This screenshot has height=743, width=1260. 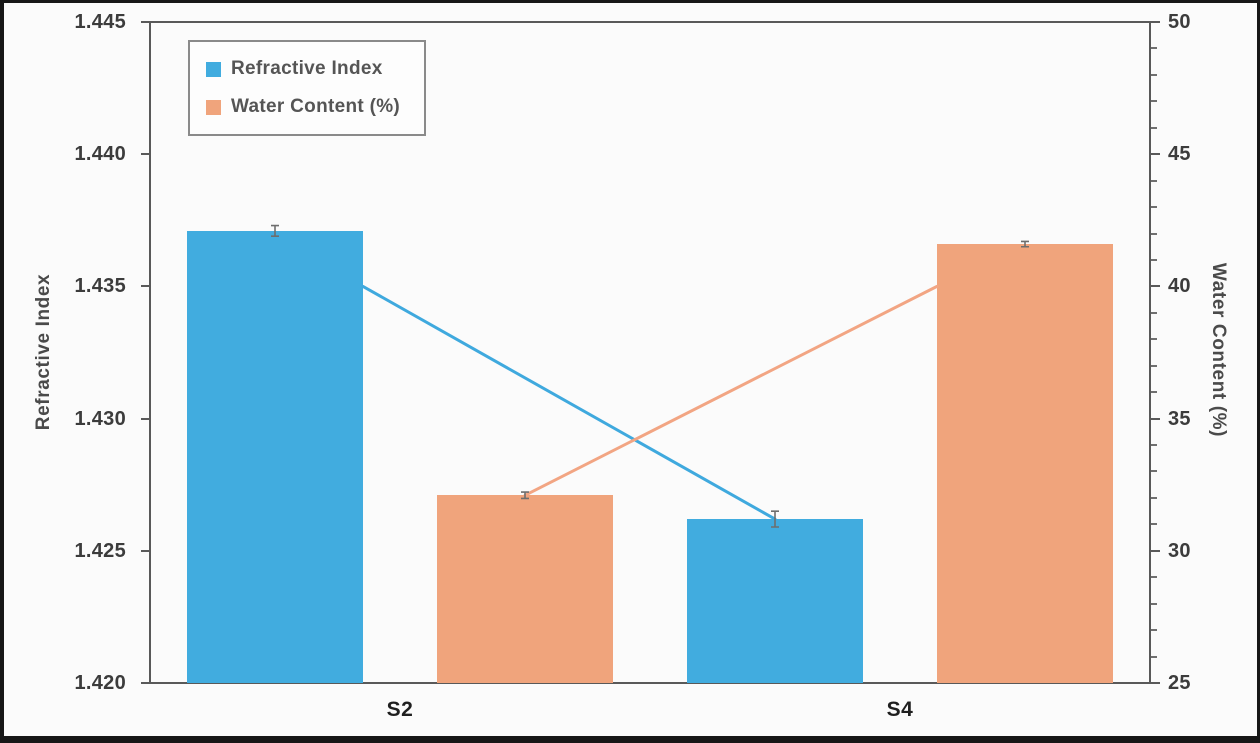 I want to click on right-axis-line, so click(x=1150, y=352).